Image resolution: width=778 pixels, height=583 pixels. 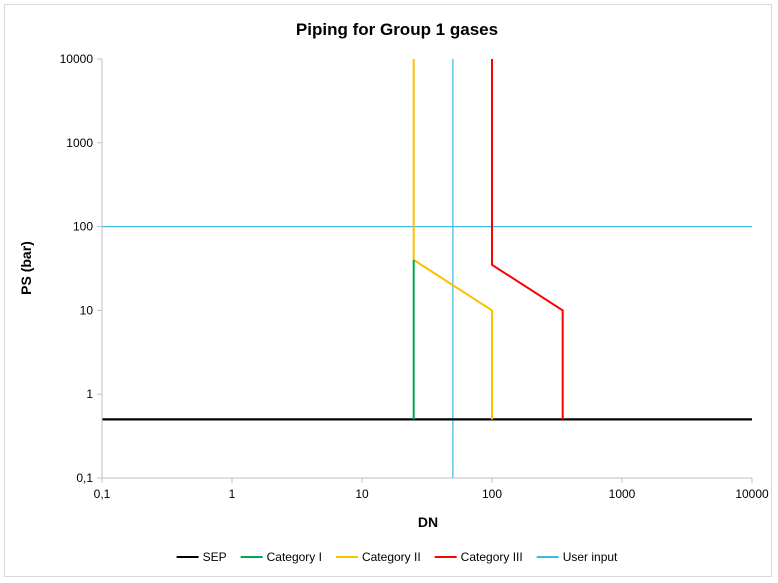 What do you see at coordinates (84, 478) in the screenshot?
I see `y-tick-label: 0,1` at bounding box center [84, 478].